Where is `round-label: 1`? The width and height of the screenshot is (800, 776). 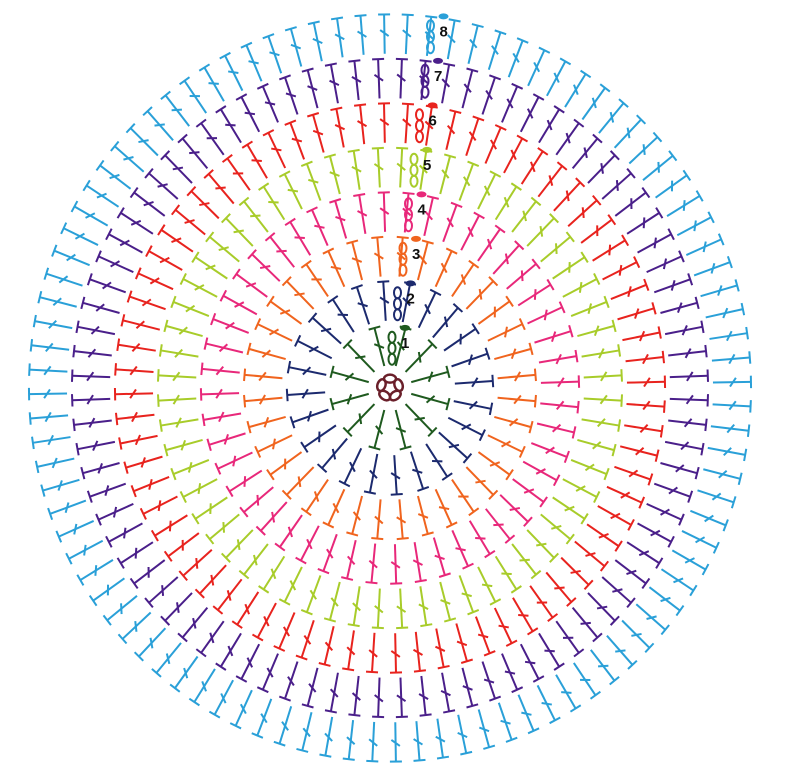 round-label: 1 is located at coordinates (405, 343).